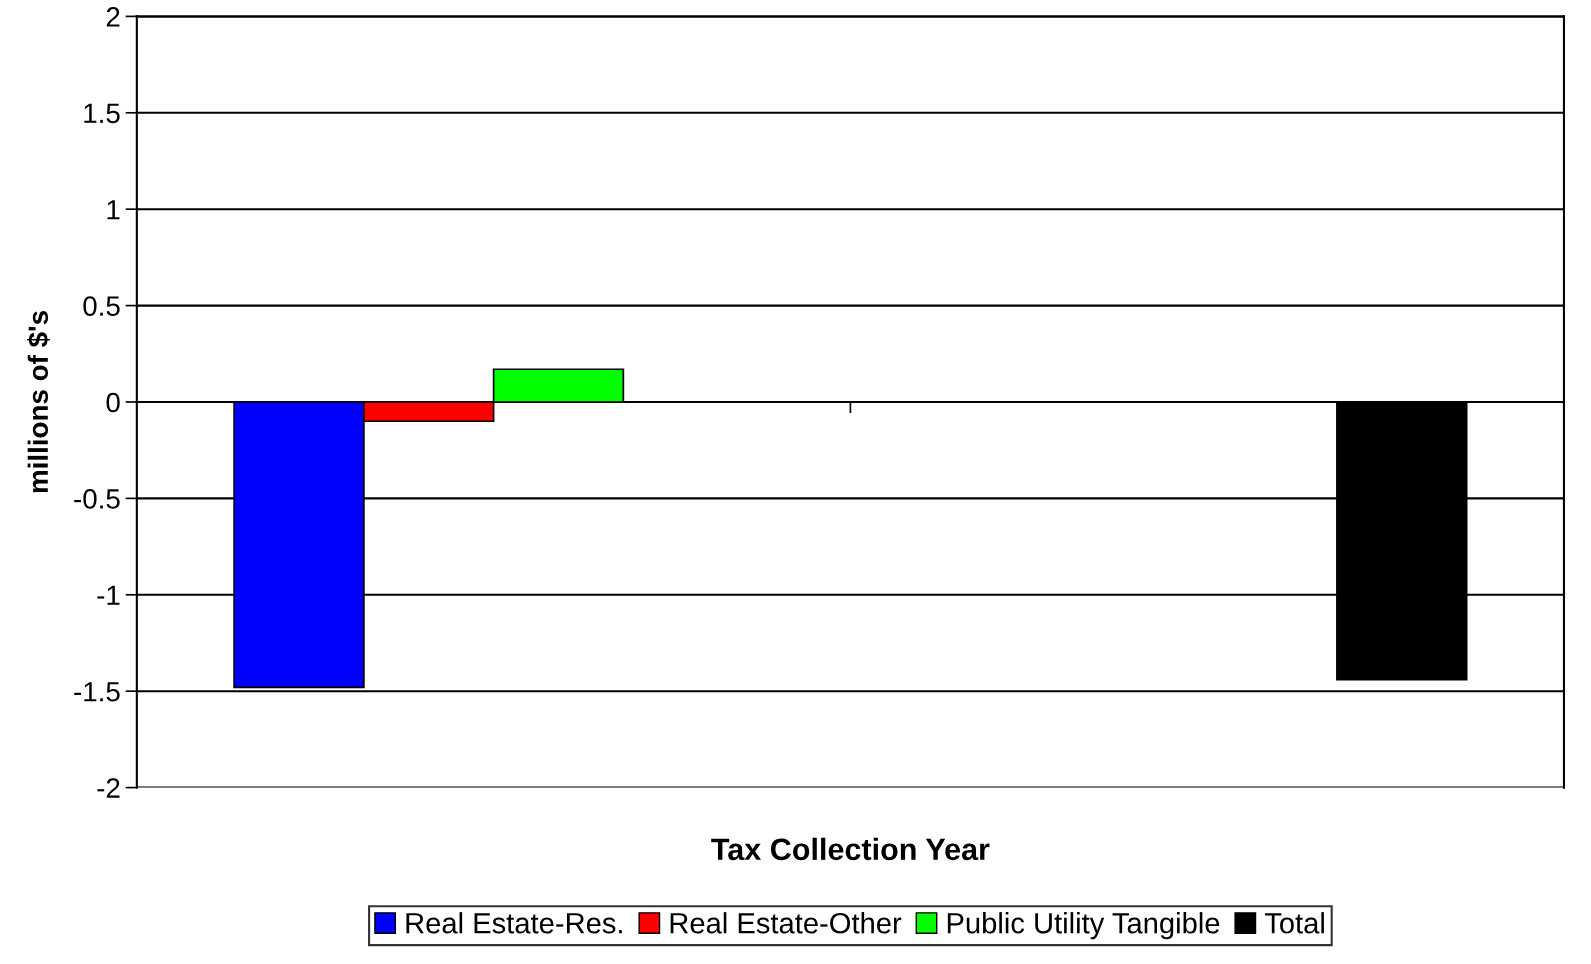 The width and height of the screenshot is (1591, 964). What do you see at coordinates (108, 788) in the screenshot?
I see `y-tick-label: -2` at bounding box center [108, 788].